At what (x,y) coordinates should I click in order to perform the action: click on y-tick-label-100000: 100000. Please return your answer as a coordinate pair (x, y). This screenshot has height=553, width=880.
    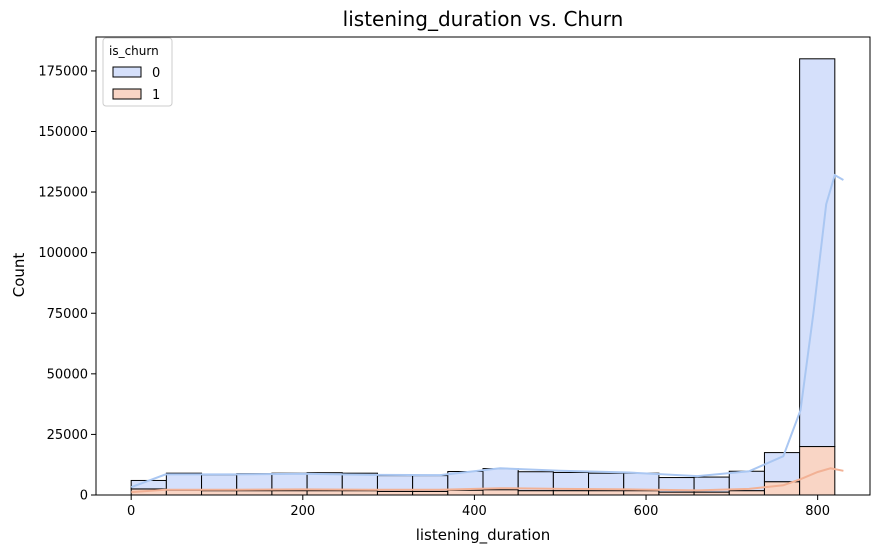
    Looking at the image, I should click on (63, 253).